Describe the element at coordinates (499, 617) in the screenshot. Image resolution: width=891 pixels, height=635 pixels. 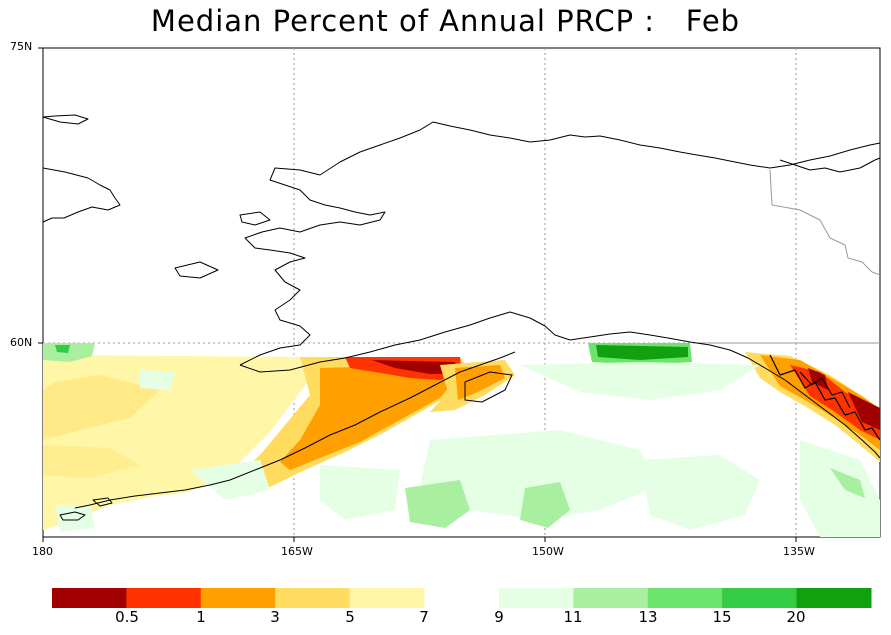
I see `colorbar-label-9: 9` at that location.